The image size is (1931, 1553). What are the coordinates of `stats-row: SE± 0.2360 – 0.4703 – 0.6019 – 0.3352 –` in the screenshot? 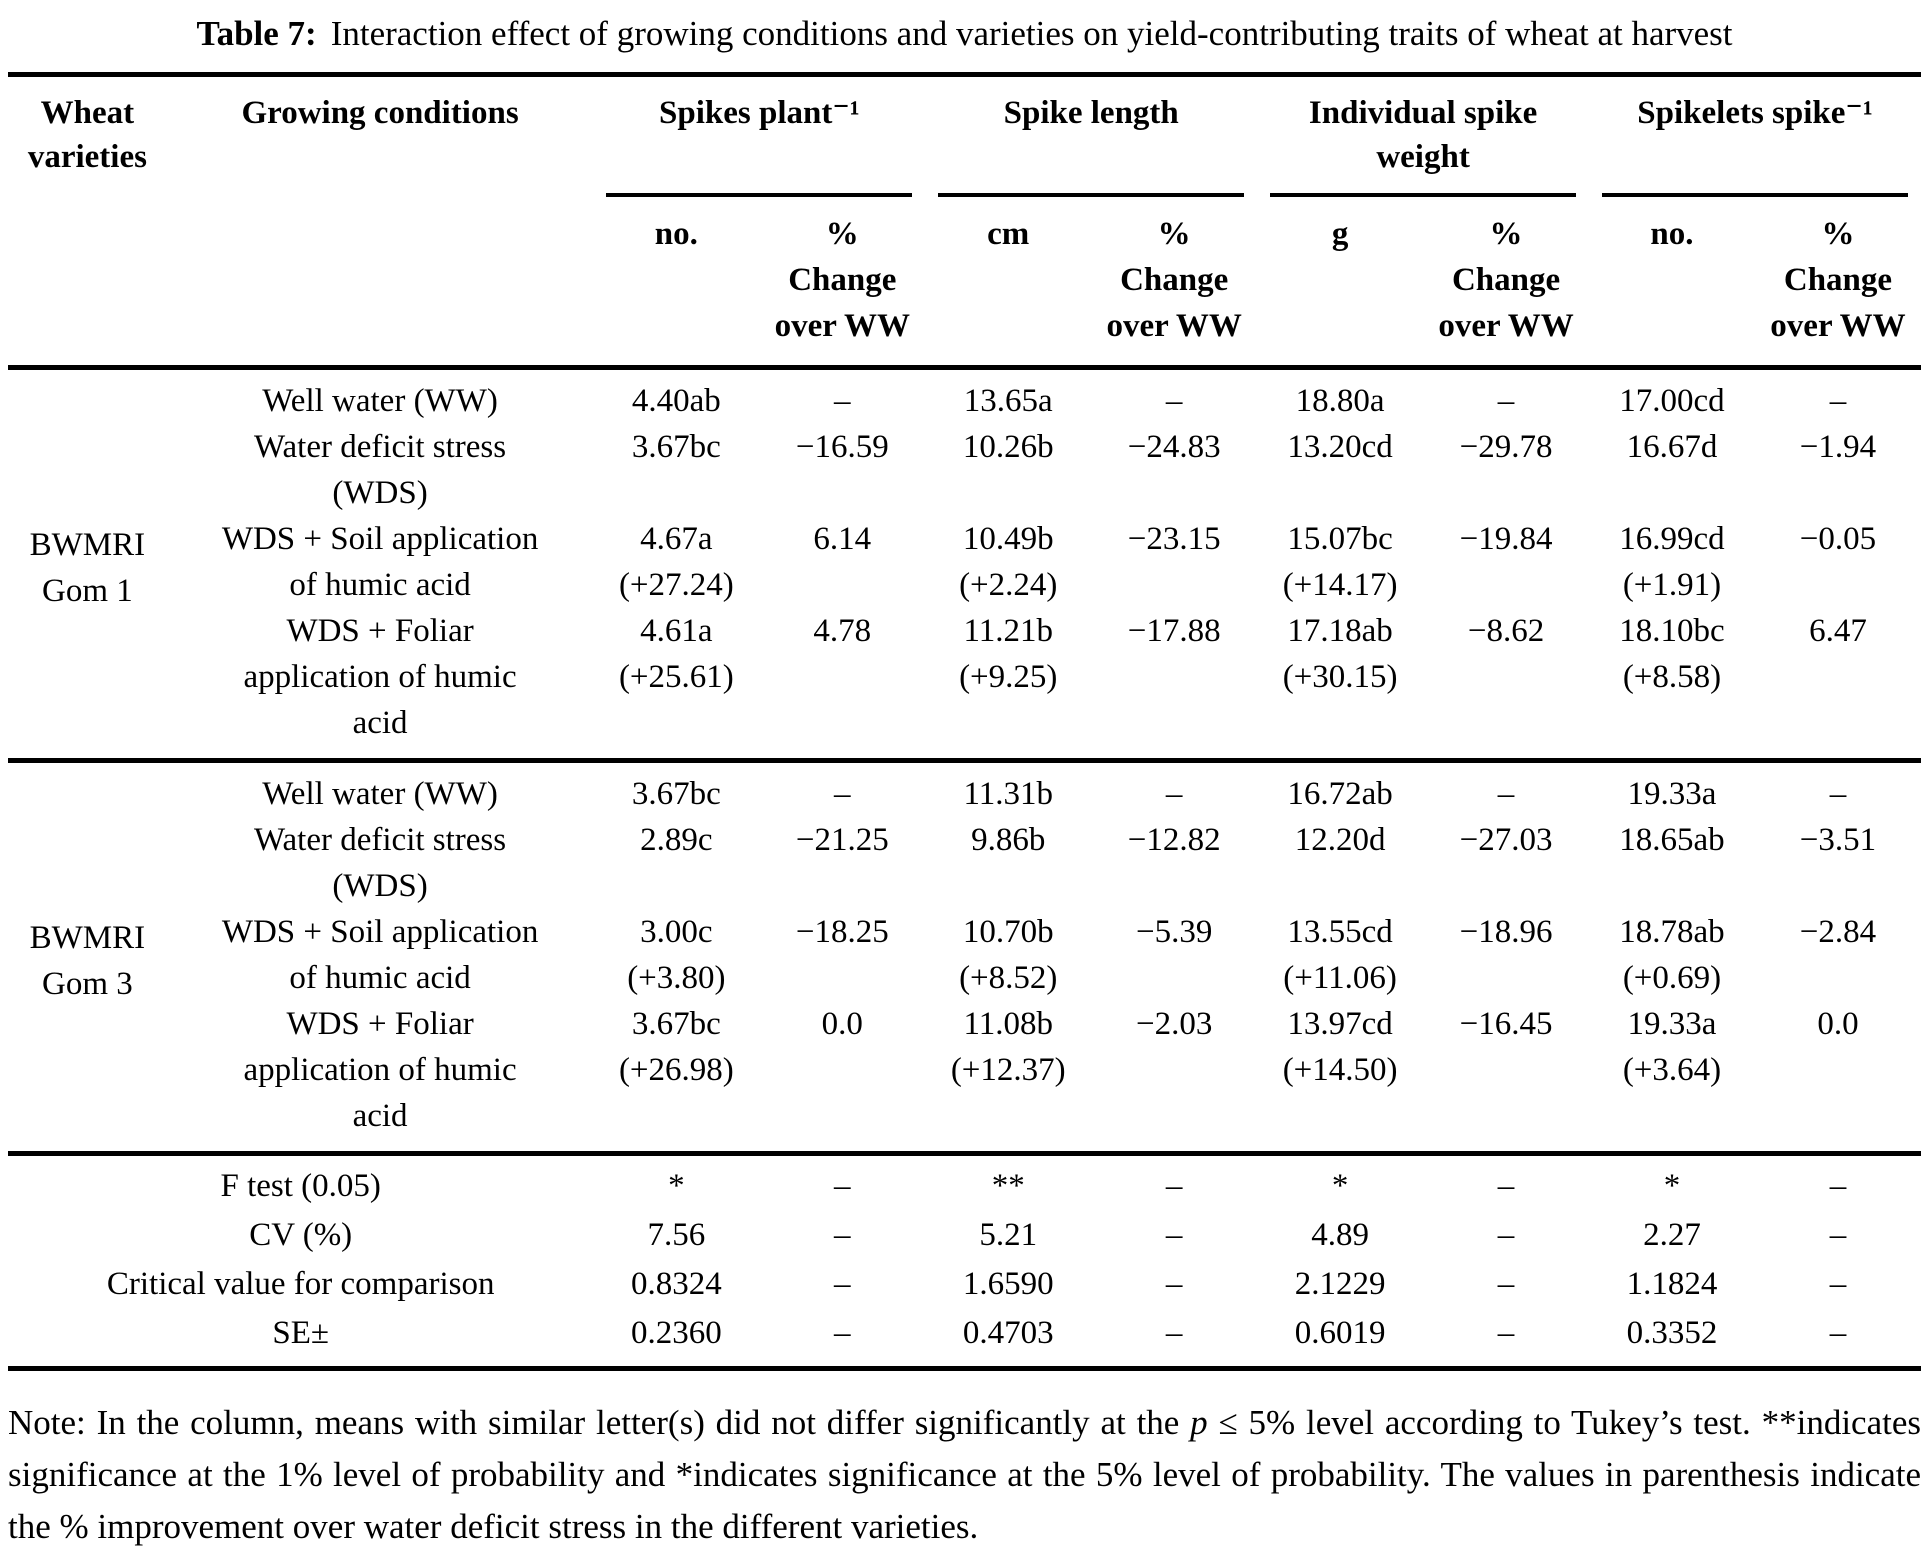 It's located at (964, 1339).